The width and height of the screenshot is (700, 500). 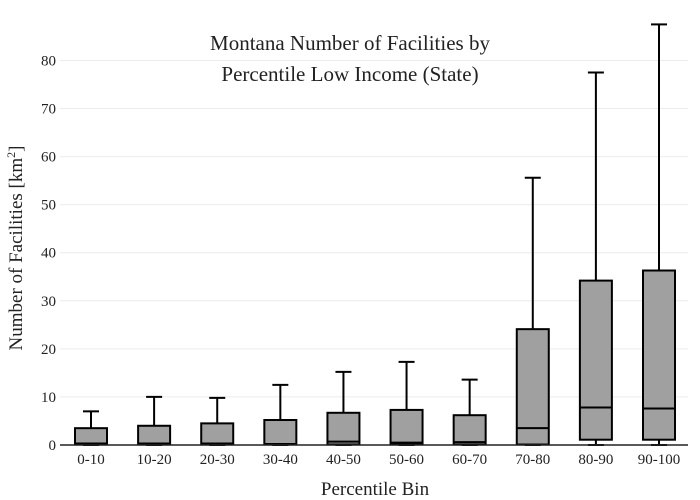 I want to click on x-tick-label: 50-60, so click(x=406, y=460).